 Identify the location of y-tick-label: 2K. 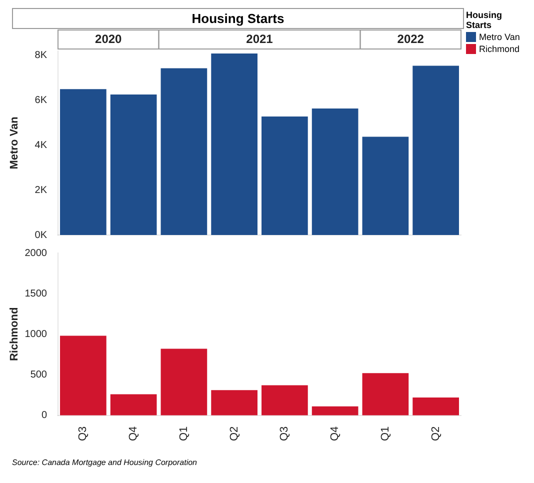
(41, 190).